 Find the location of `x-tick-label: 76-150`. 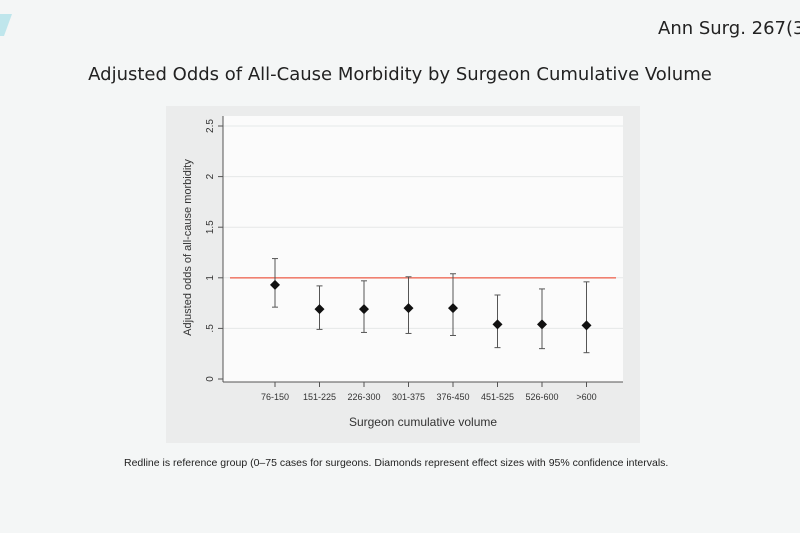

x-tick-label: 76-150 is located at coordinates (275, 397).